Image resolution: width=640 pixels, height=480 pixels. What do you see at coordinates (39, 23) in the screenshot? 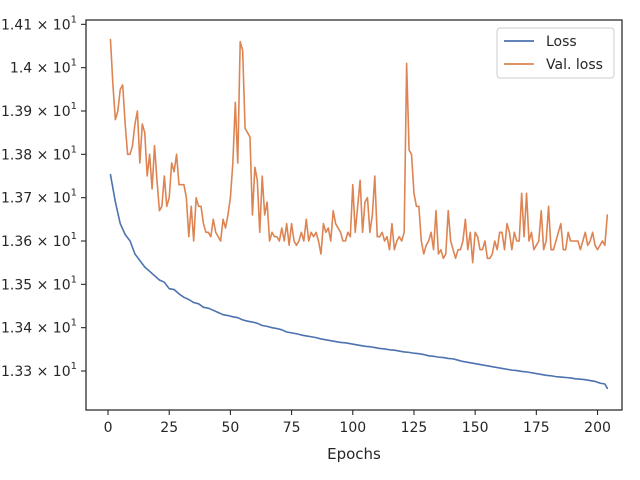
I see `y-tick-label: 1.41 × 10¹` at bounding box center [39, 23].